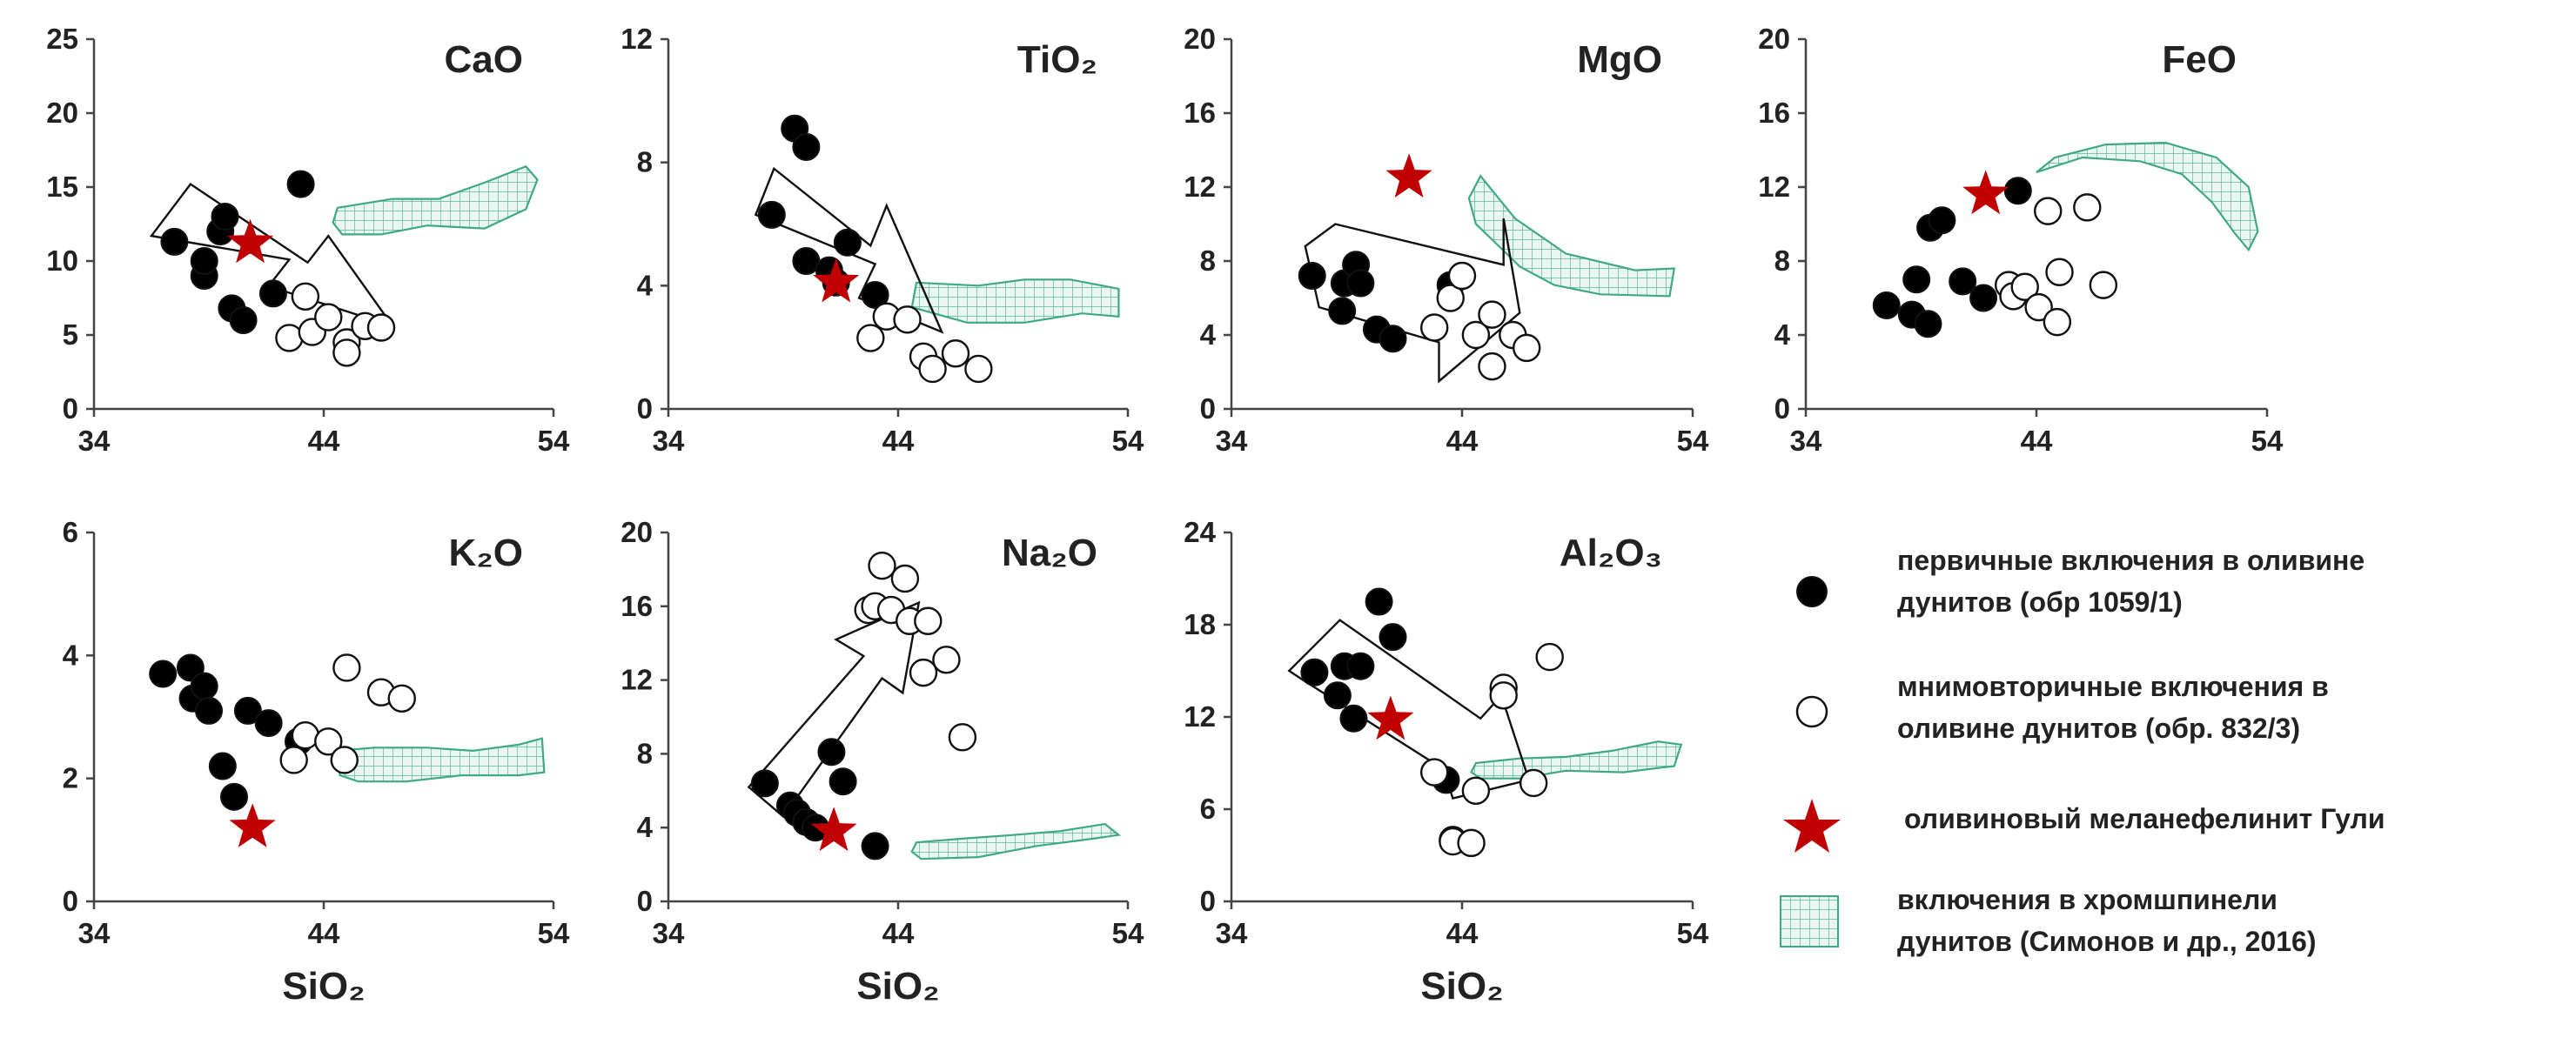  What do you see at coordinates (62, 39) in the screenshot?
I see `y-tick-label: 25` at bounding box center [62, 39].